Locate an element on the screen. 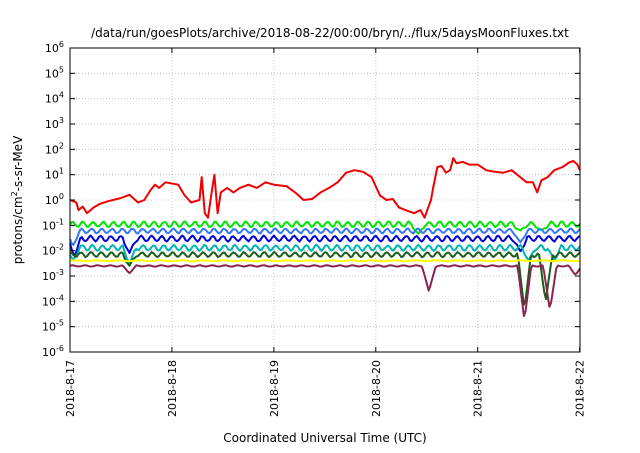 The width and height of the screenshot is (640, 453). y-tick-exp: -5 is located at coordinates (60, 323).